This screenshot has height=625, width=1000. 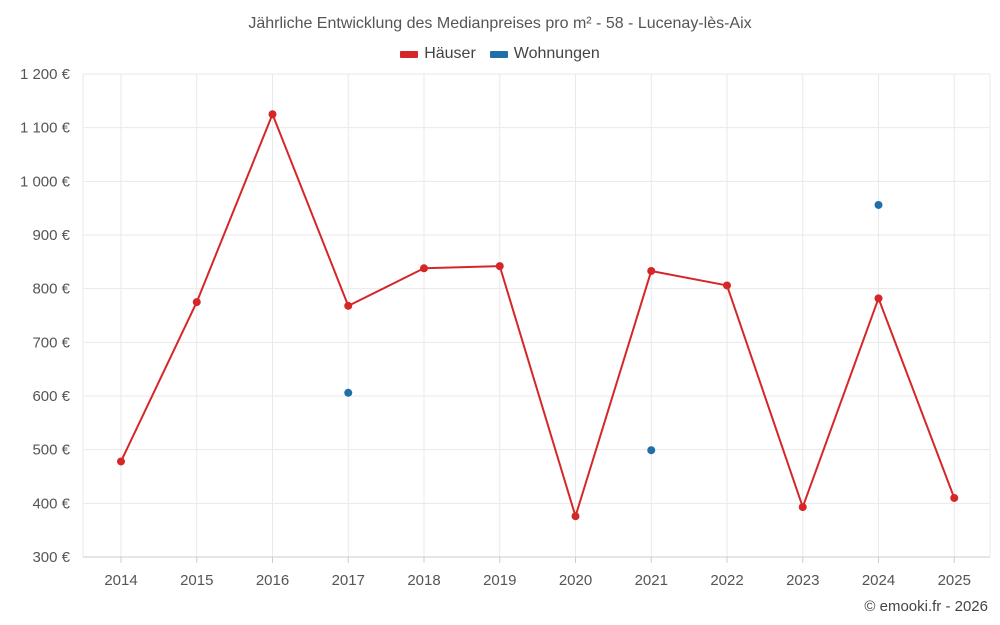 I want to click on data-point-haeuser-2025, so click(x=954, y=497).